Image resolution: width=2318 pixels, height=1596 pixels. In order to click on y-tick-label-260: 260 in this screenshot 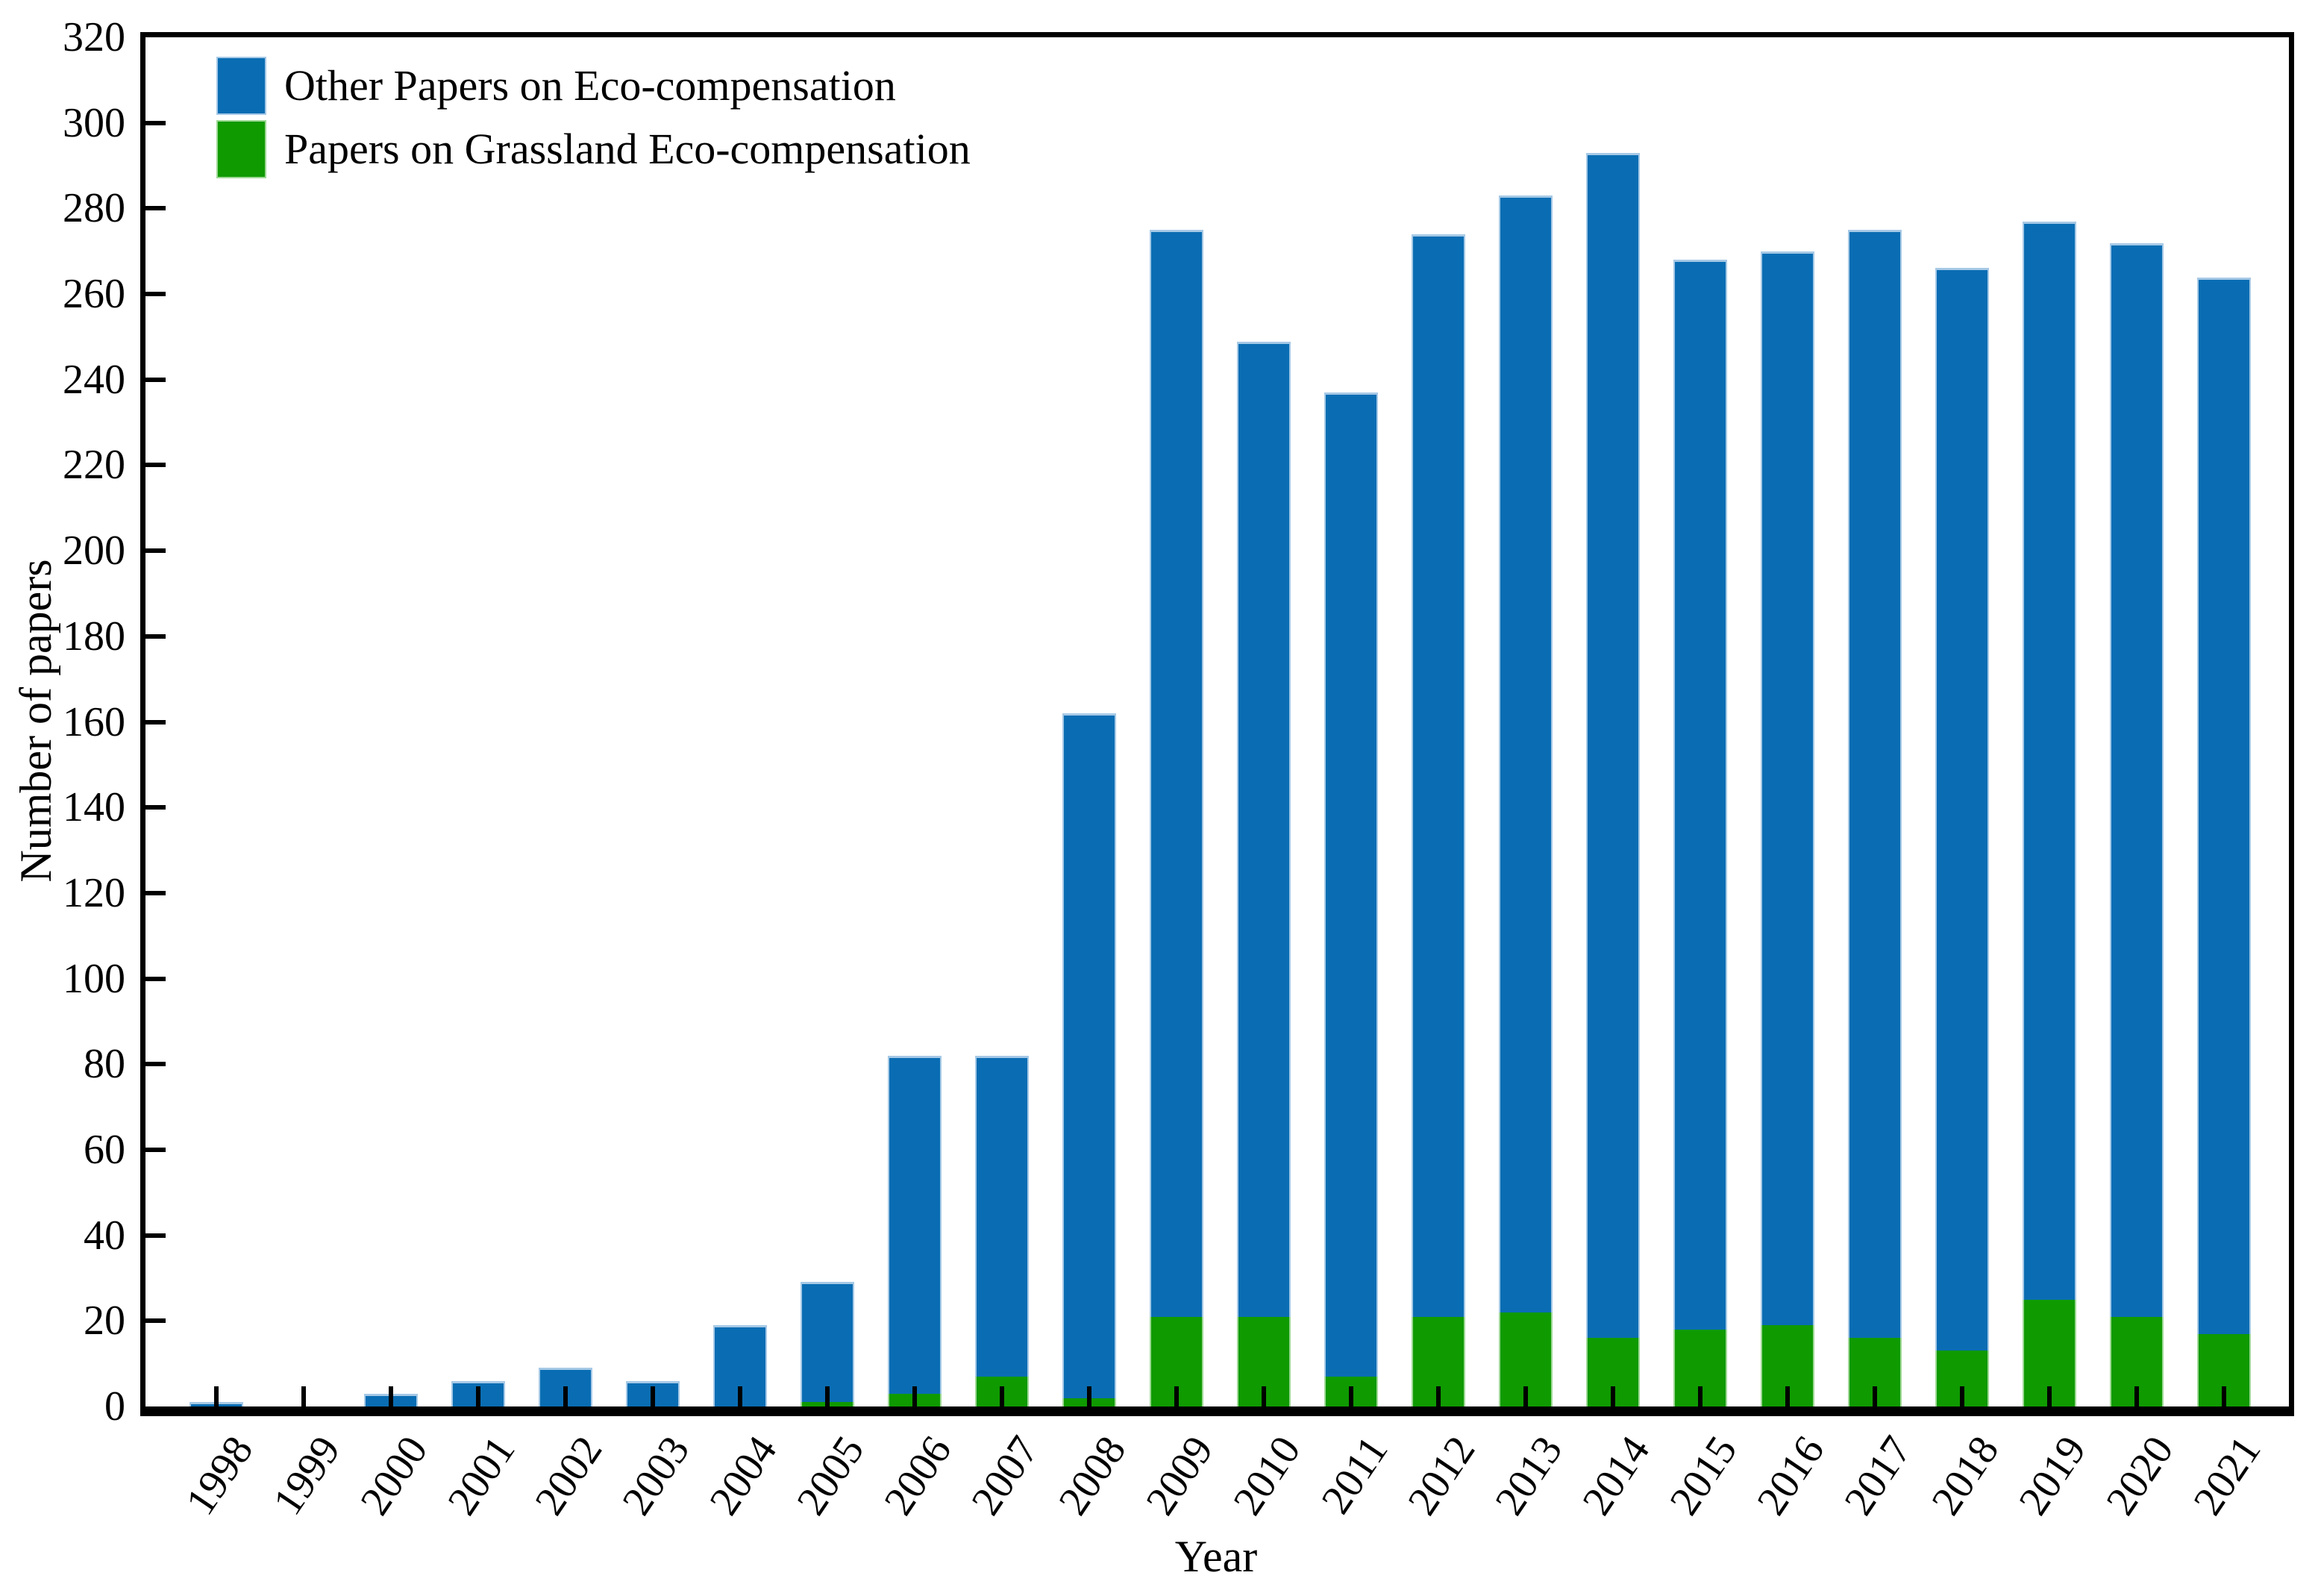, I will do `click(94, 294)`.